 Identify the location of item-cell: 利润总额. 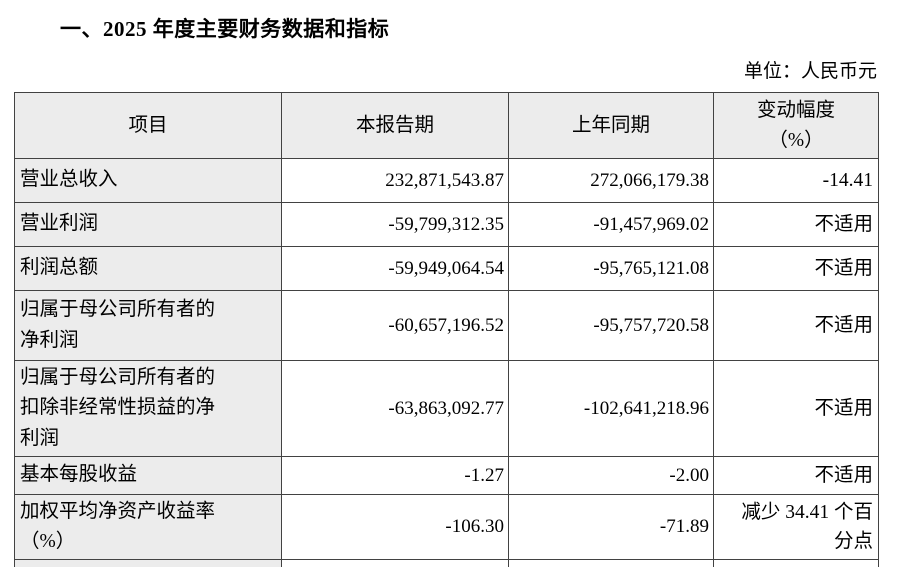
(148, 268).